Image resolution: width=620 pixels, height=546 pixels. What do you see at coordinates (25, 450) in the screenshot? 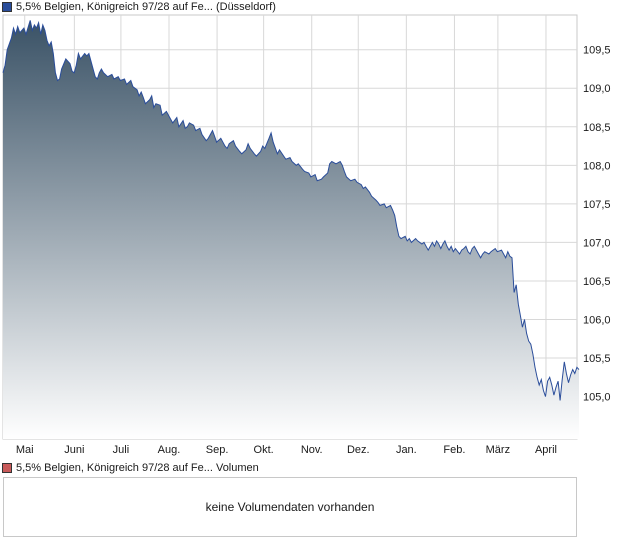
I see `x-tick-label: Mai` at bounding box center [25, 450].